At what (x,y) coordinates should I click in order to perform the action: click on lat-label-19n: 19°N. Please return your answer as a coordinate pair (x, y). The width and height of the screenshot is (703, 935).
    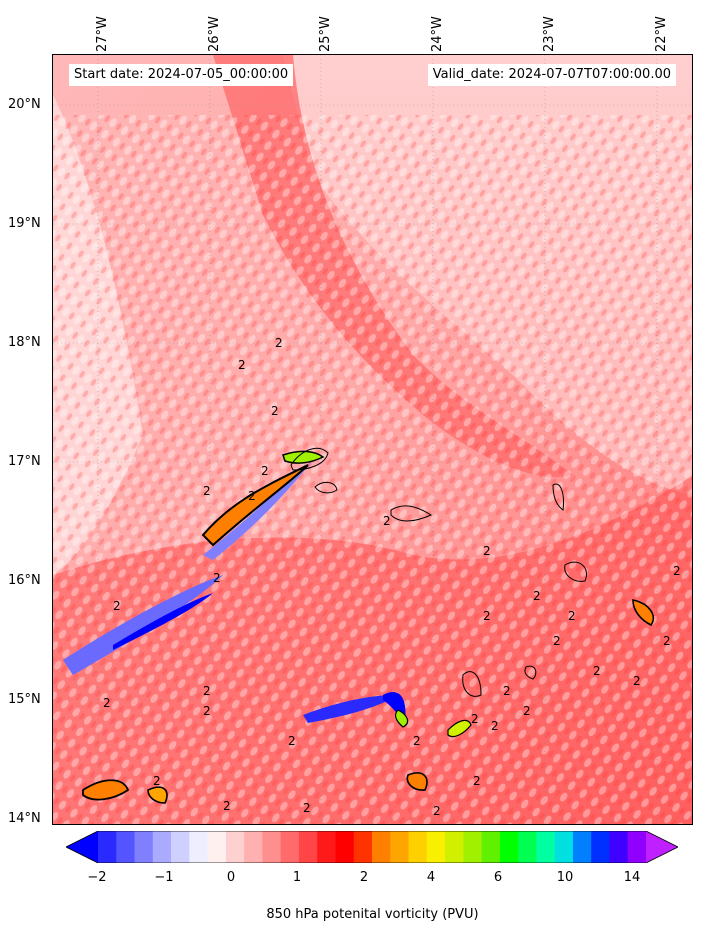
    Looking at the image, I should click on (24, 223).